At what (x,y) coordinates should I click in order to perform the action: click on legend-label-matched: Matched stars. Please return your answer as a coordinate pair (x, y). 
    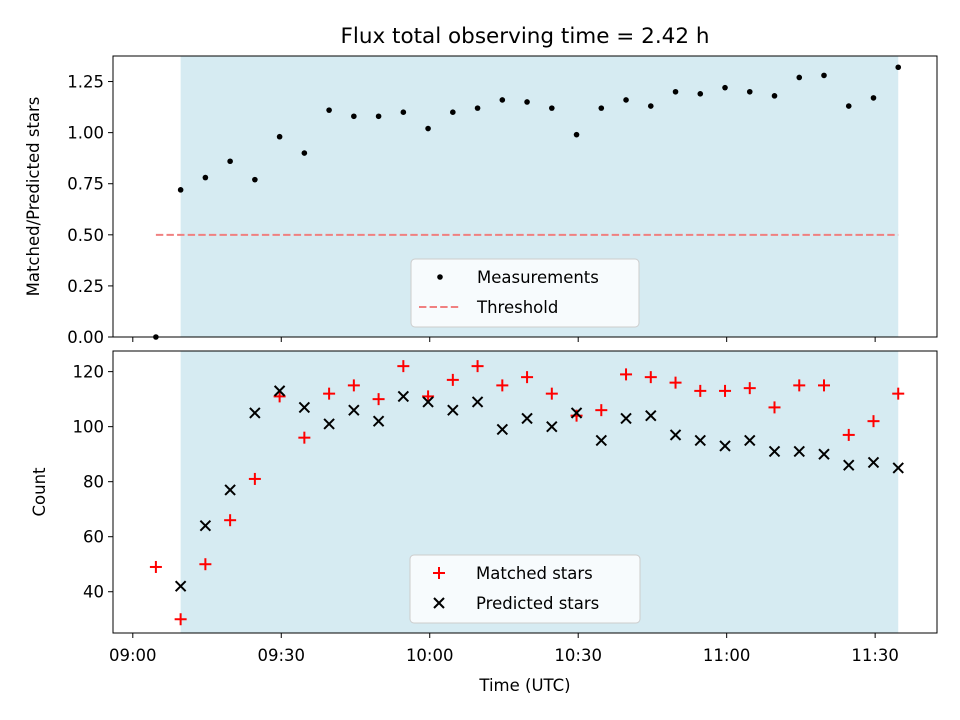
    Looking at the image, I should click on (534, 573).